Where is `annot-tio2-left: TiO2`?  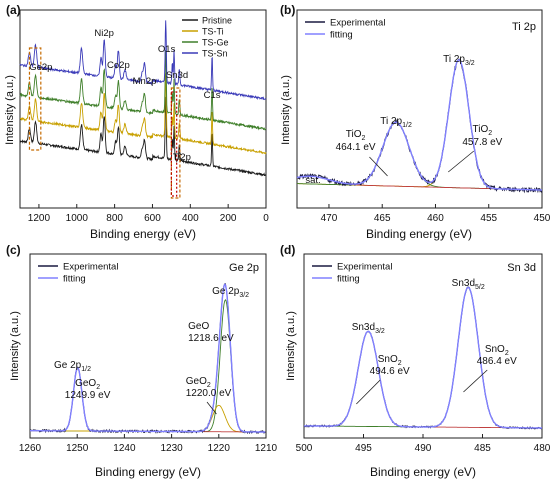 annot-tio2-left: TiO2 is located at coordinates (356, 135).